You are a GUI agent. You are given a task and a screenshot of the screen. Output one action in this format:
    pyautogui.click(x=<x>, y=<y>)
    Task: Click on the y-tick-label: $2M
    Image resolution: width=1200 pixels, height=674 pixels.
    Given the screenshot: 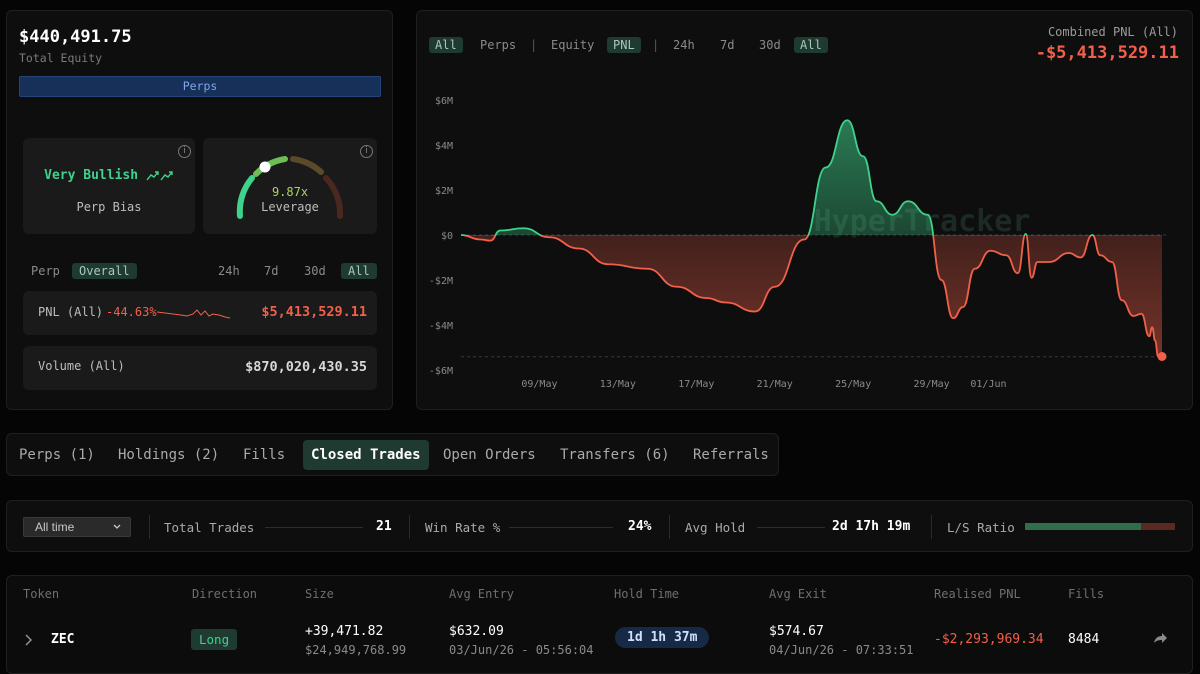 What is the action you would take?
    pyautogui.click(x=444, y=191)
    